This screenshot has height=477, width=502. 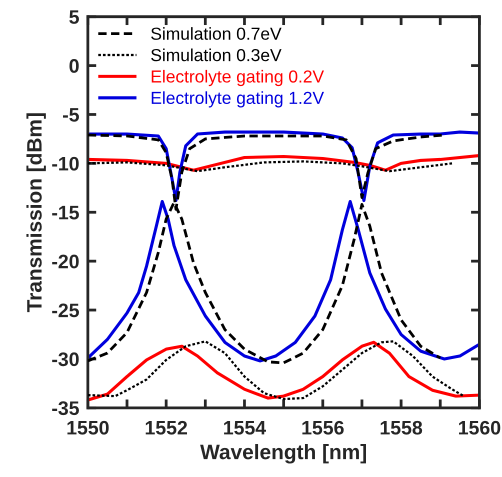 What do you see at coordinates (74, 66) in the screenshot?
I see `y-tick-label: 0` at bounding box center [74, 66].